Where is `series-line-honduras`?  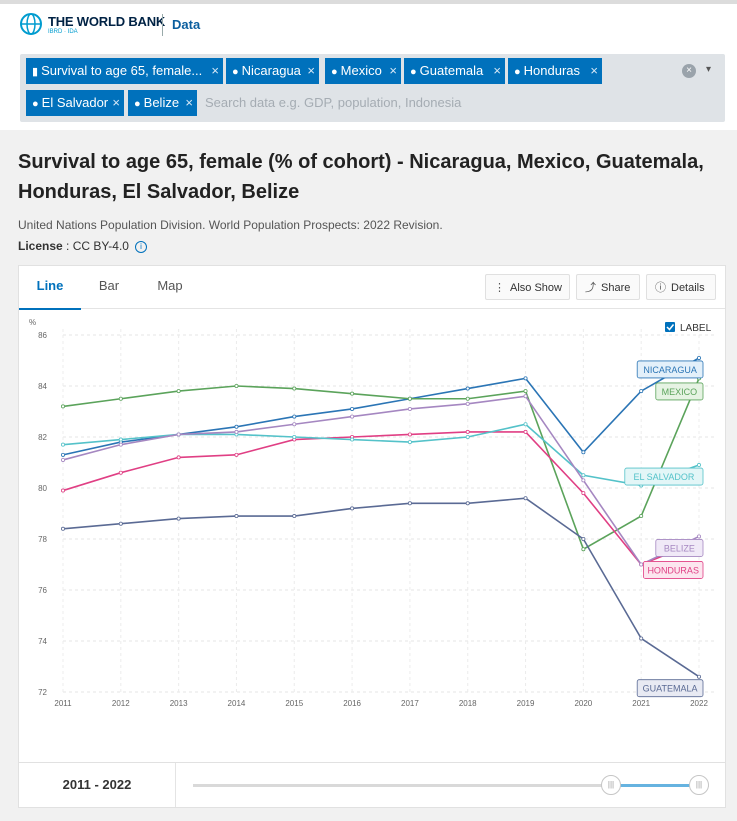
series-line-honduras is located at coordinates (381, 498).